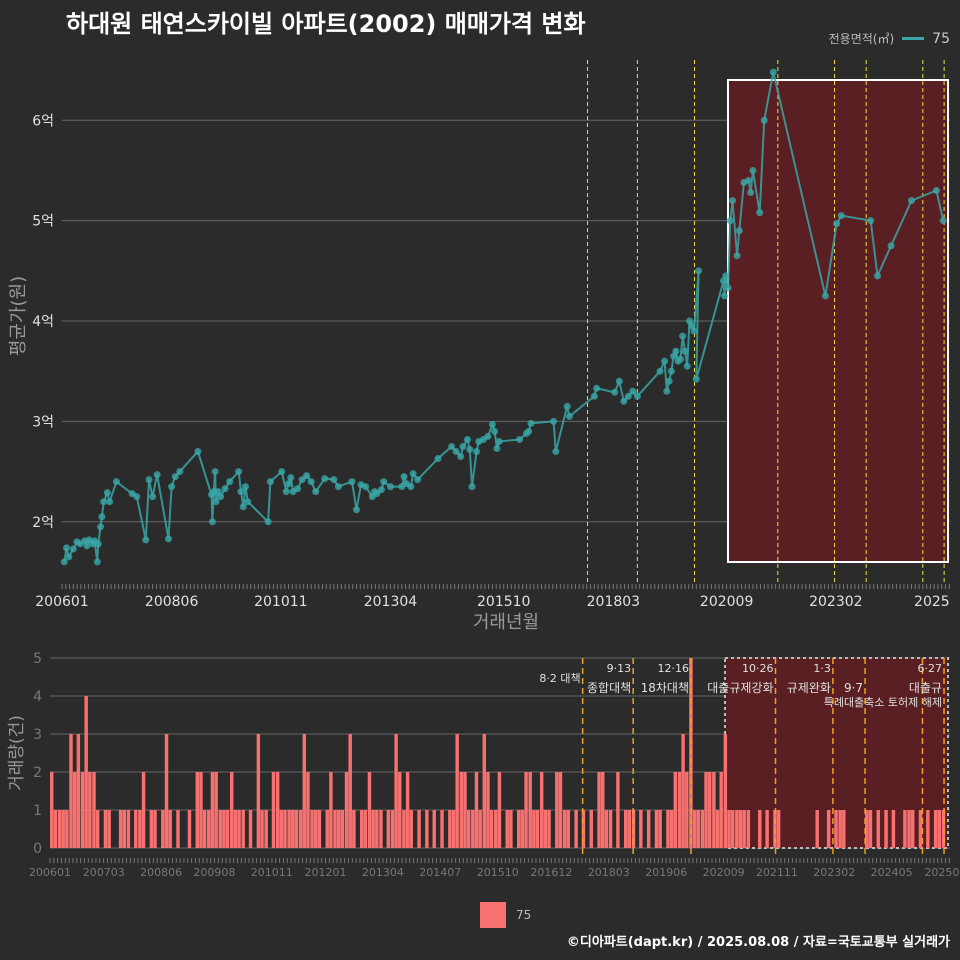  What do you see at coordinates (619, 668) in the screenshot?
I see `policy-label: 9·13` at bounding box center [619, 668].